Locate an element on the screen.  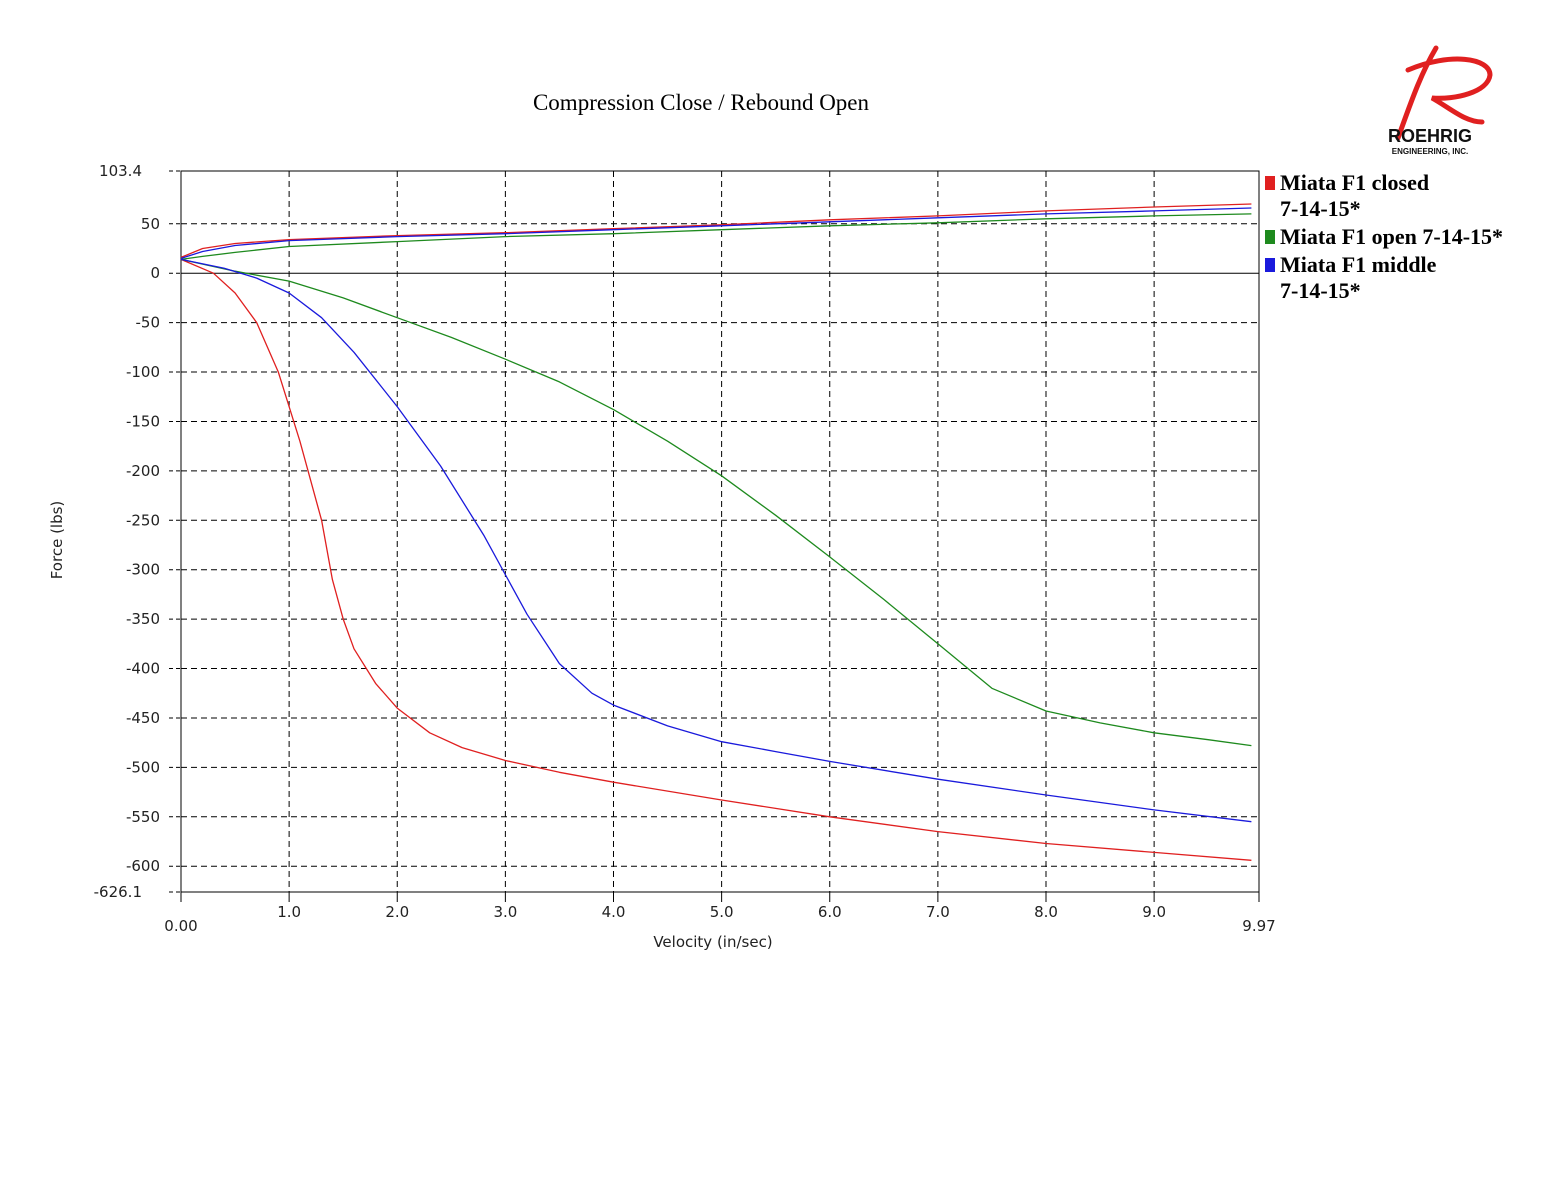
logo: ROEHRIG ENGINEERING, INC. is located at coordinates (1440, 100).